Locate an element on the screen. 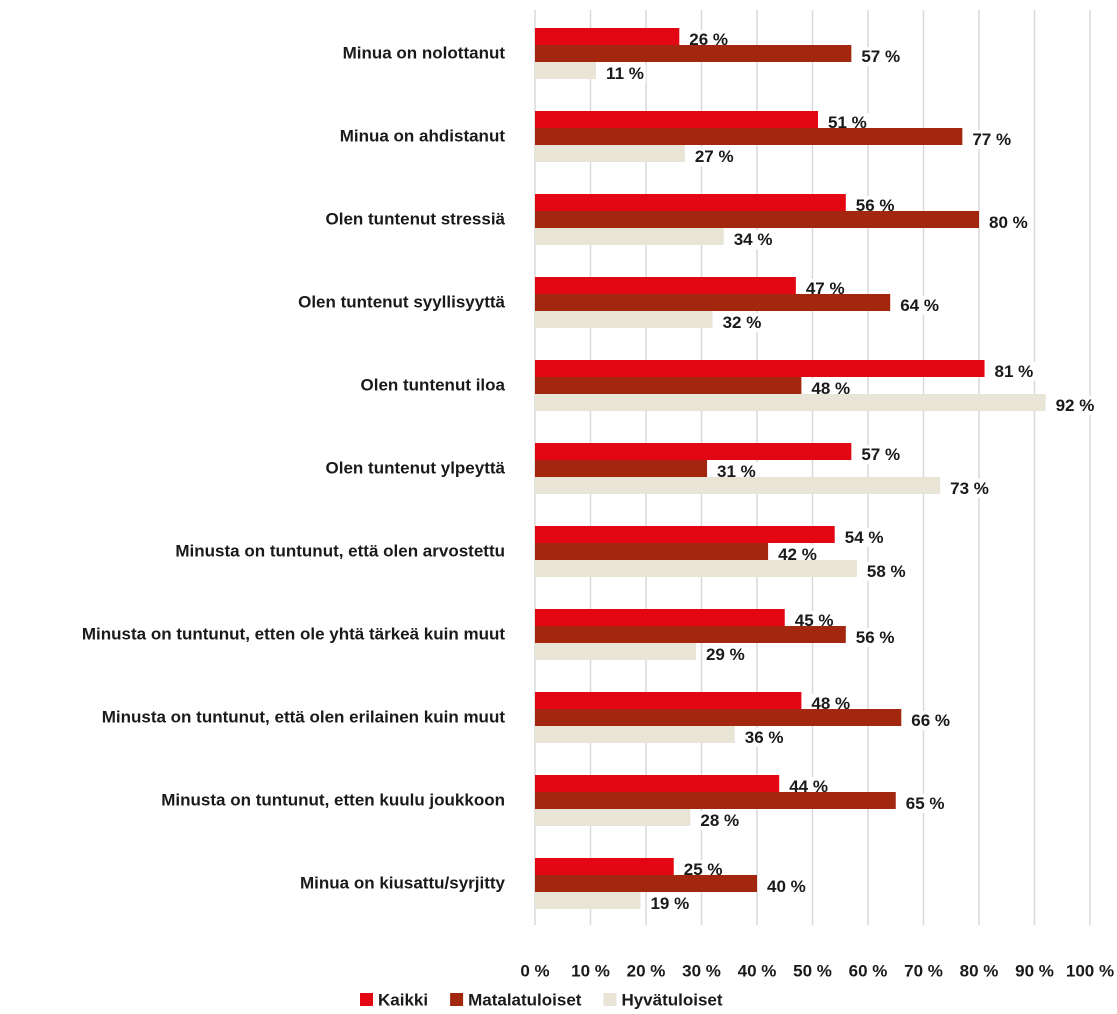 The image size is (1117, 1014). category-label: Minua on ahdistanut is located at coordinates (423, 135).